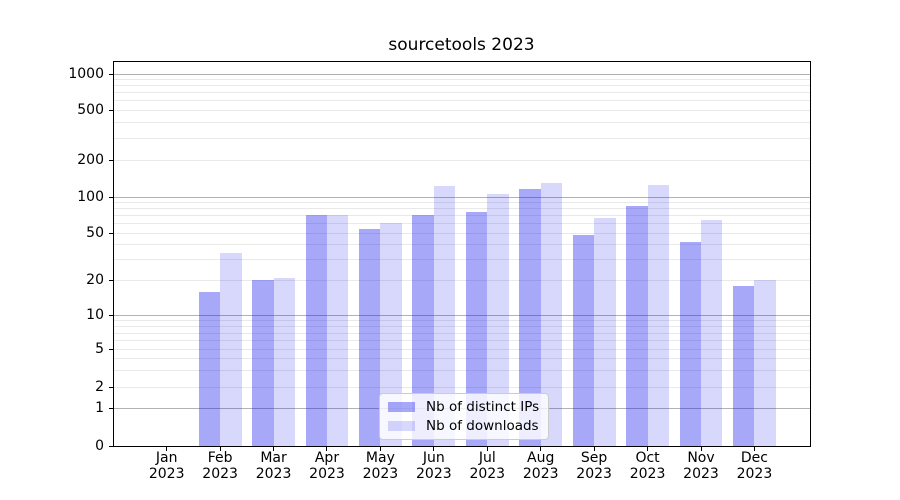  What do you see at coordinates (701, 458) in the screenshot?
I see `x-label-month: Nov` at bounding box center [701, 458].